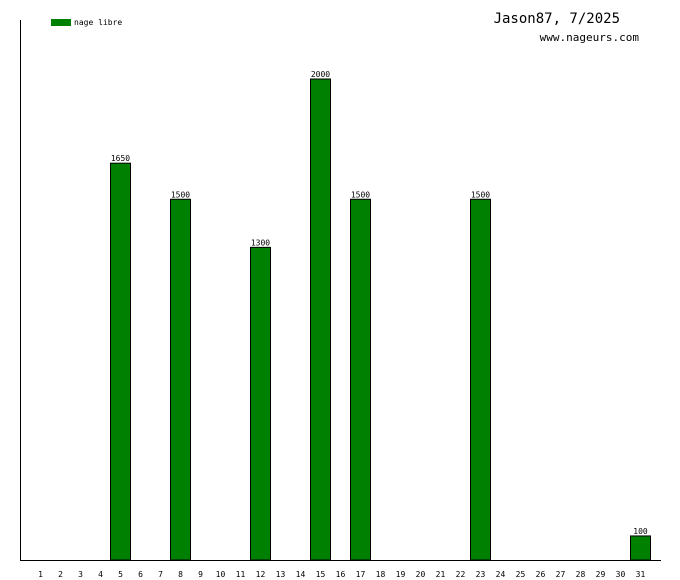  Describe the element at coordinates (541, 574) in the screenshot. I see `x-tick-label-26: 26` at that location.